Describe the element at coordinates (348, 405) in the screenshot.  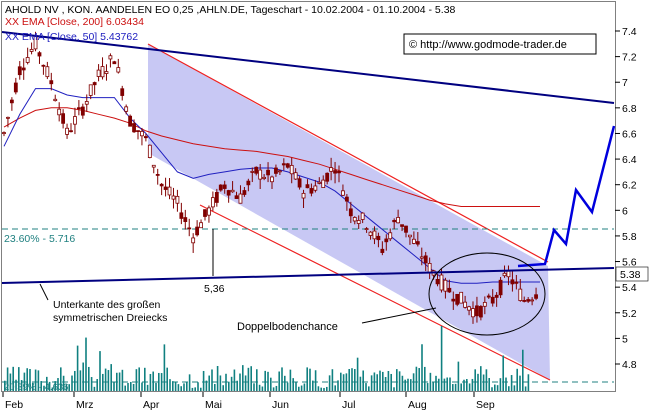
I see `x-tick-label: Jul` at that location.